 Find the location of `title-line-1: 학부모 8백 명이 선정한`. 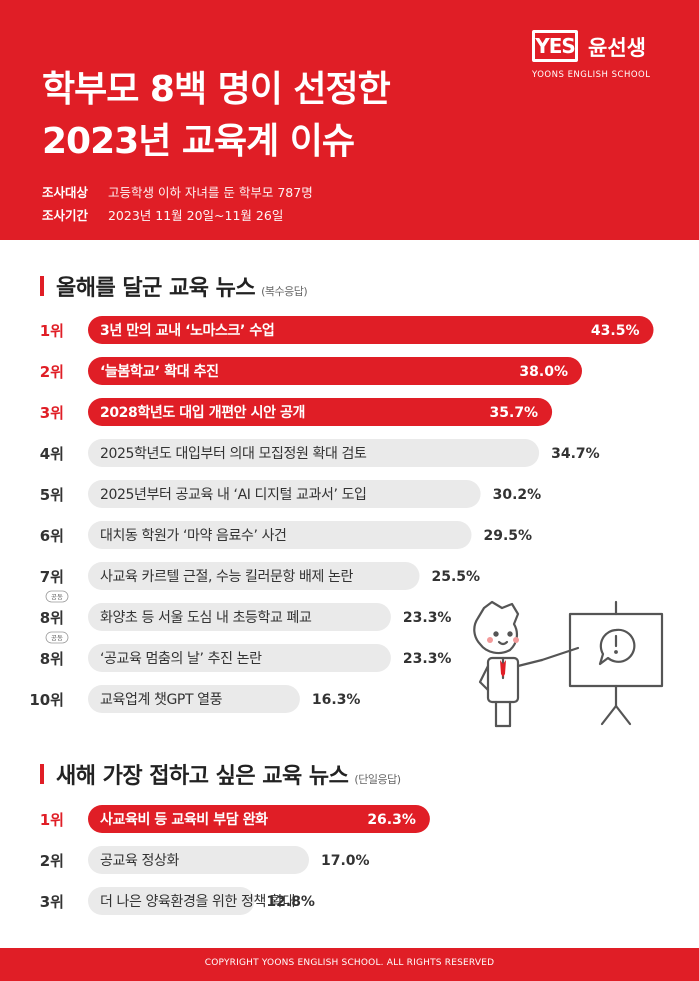

title-line-1: 학부모 8백 명이 선정한 is located at coordinates (216, 89).